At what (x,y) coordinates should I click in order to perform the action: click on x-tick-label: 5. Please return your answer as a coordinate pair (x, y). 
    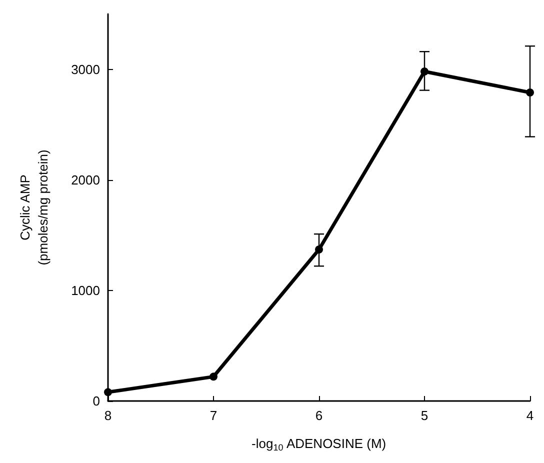
    Looking at the image, I should click on (424, 415).